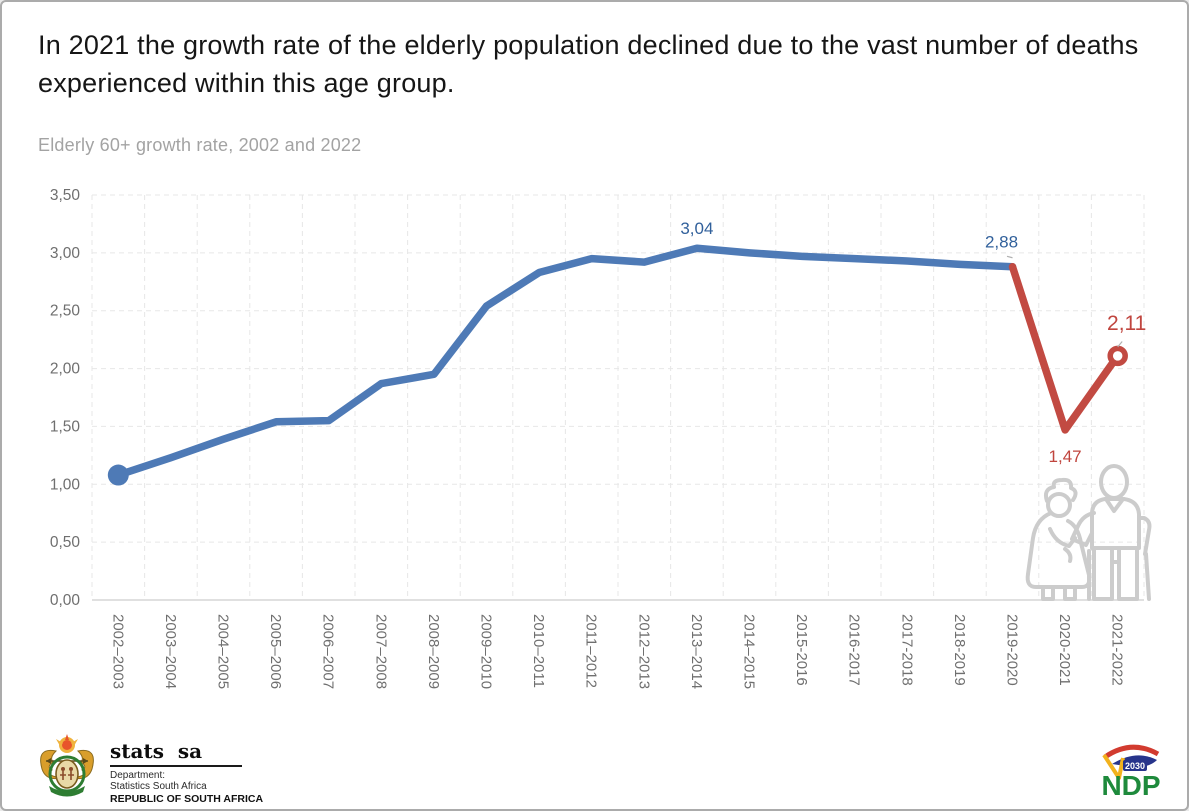 Image resolution: width=1189 pixels, height=811 pixels. Describe the element at coordinates (65, 484) in the screenshot. I see `y-tick-label: 1,00` at that location.